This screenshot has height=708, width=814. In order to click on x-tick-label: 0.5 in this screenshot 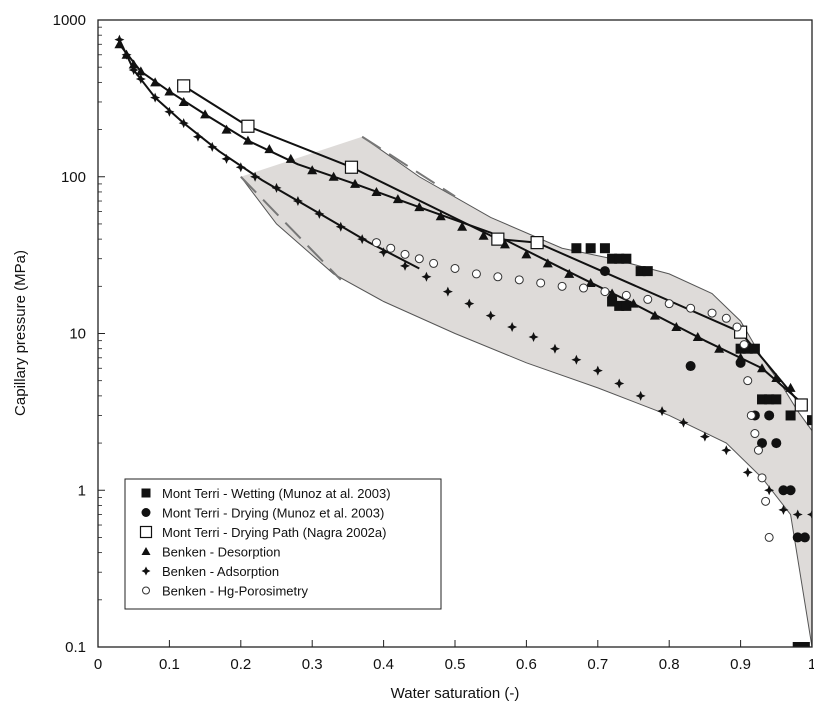, I will do `click(455, 664)`.